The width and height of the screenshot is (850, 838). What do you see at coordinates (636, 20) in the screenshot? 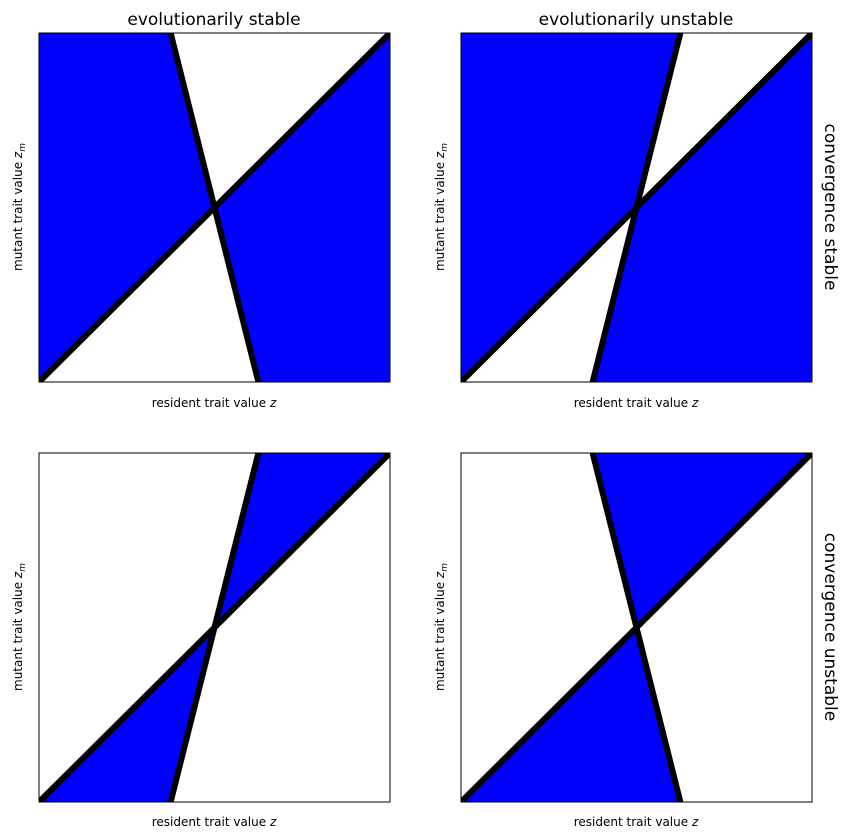
I see `column-title-unstable: evolutionarily unstable` at bounding box center [636, 20].